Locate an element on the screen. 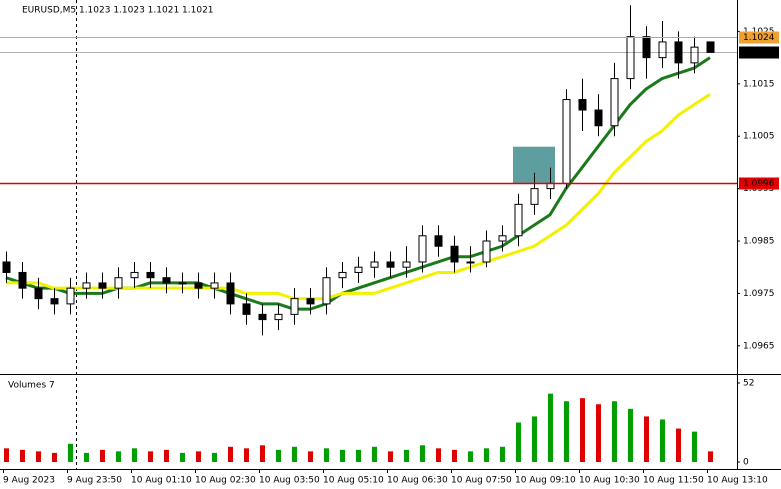  chart-title: EURUSD,M5 1.1023 1.1023 1.1021 1.1021 is located at coordinates (118, 11).